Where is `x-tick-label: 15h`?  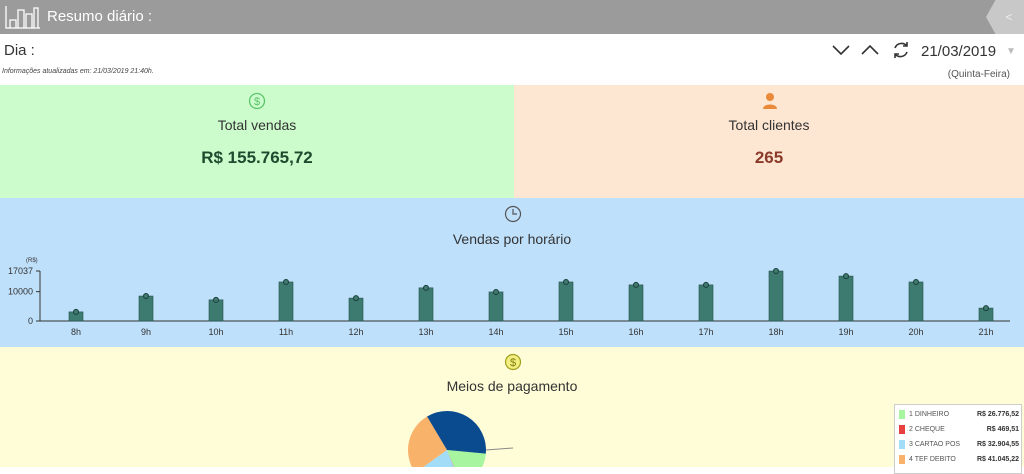 x-tick-label: 15h is located at coordinates (565, 332).